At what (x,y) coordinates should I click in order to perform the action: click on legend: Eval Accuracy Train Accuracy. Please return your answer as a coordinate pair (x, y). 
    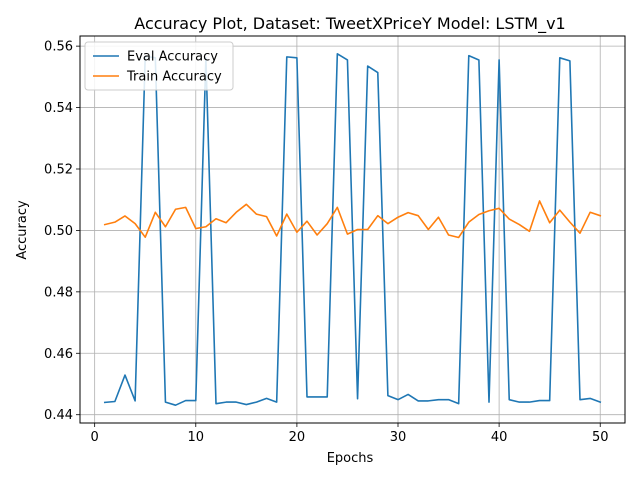
    Looking at the image, I should click on (159, 66).